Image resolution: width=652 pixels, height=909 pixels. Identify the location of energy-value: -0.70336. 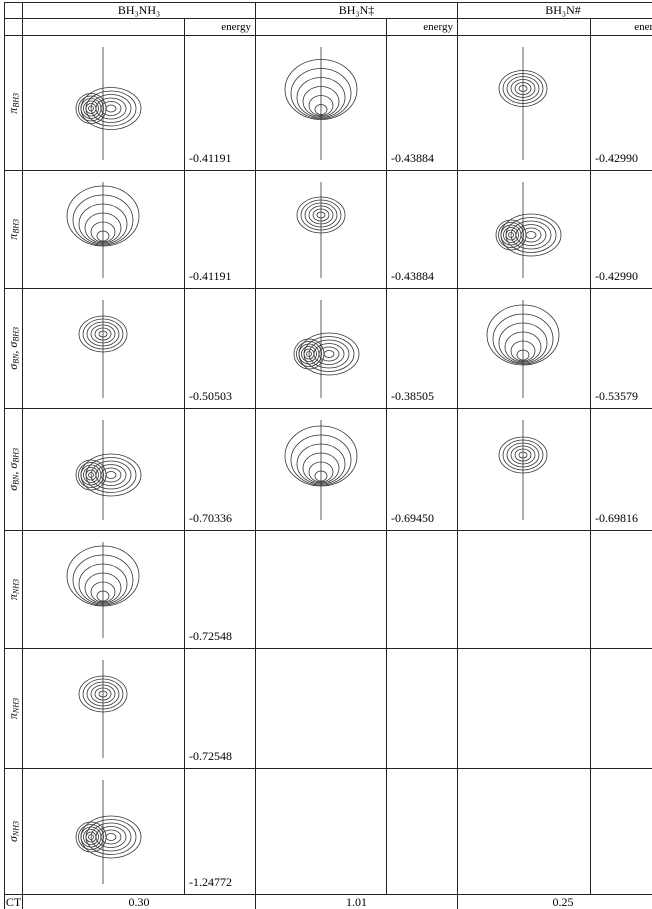
(210, 518).